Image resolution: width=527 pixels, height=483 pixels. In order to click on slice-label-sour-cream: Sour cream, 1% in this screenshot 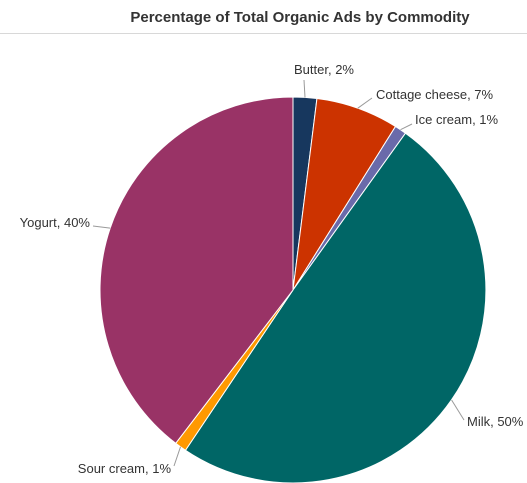, I will do `click(125, 468)`.